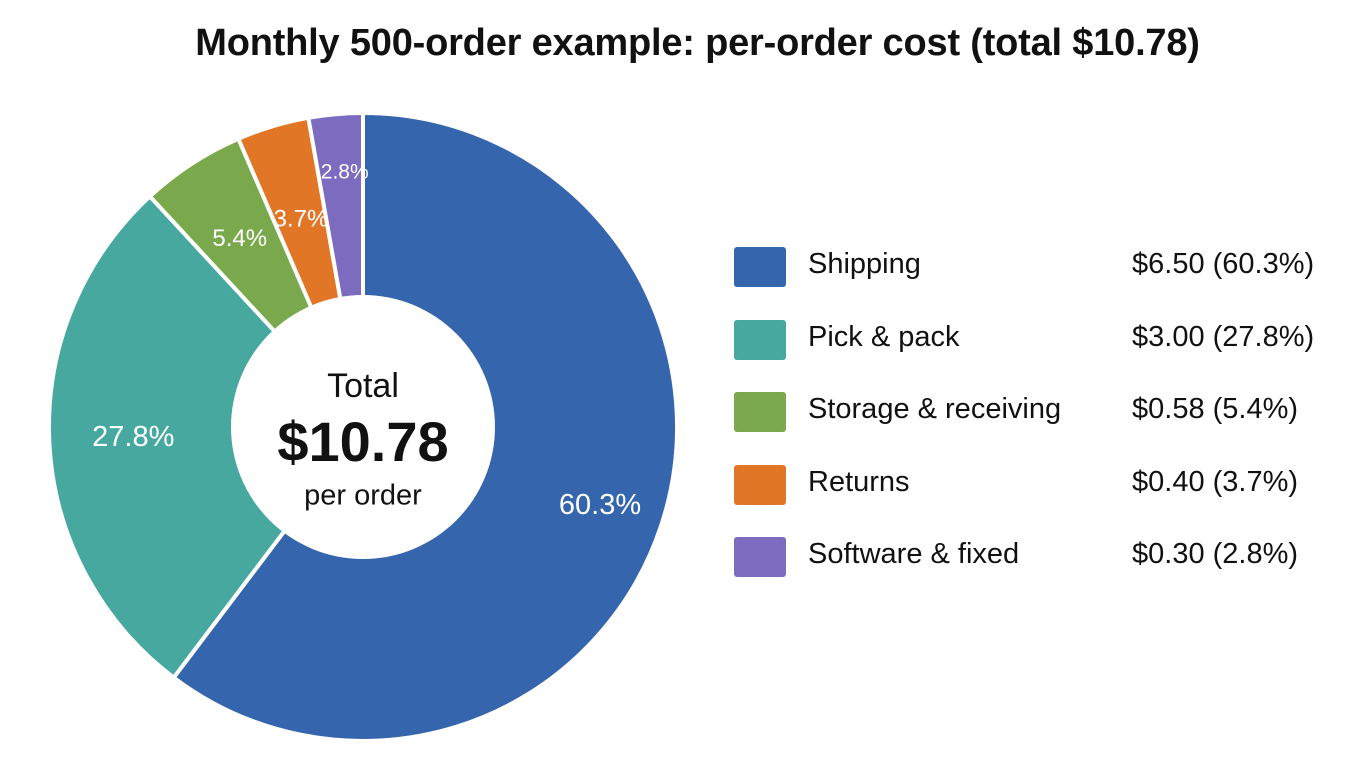 This screenshot has height=768, width=1360. What do you see at coordinates (1215, 409) in the screenshot?
I see `legend-value: $0.58 (5.4%)` at bounding box center [1215, 409].